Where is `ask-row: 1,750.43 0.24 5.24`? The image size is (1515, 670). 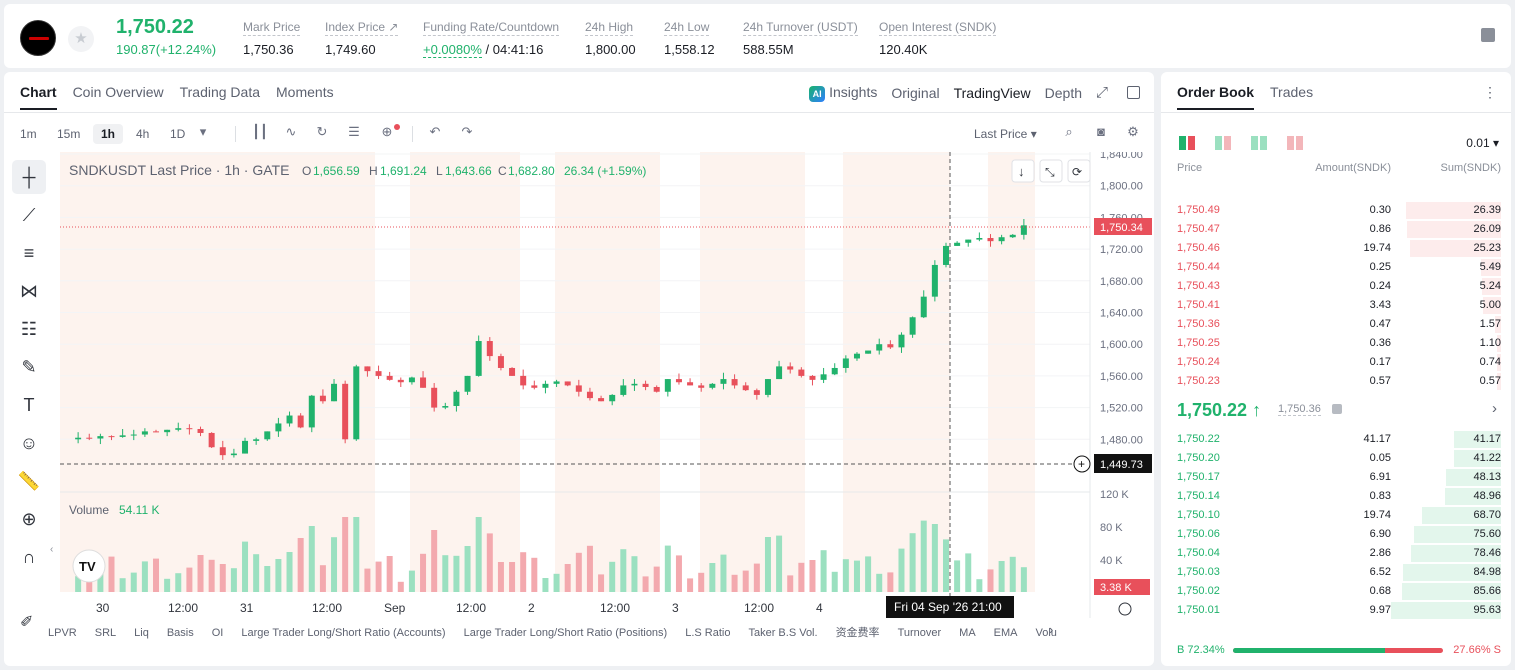
ask-row: 1,750.43 0.24 5.24 is located at coordinates (1336, 285).